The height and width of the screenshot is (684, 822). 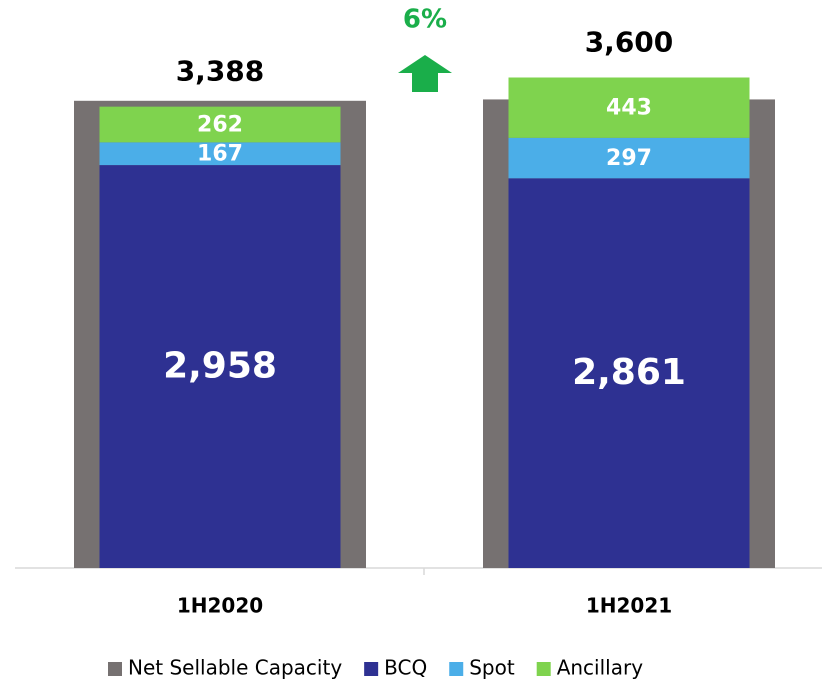 I want to click on segment-label: 262, so click(x=220, y=124).